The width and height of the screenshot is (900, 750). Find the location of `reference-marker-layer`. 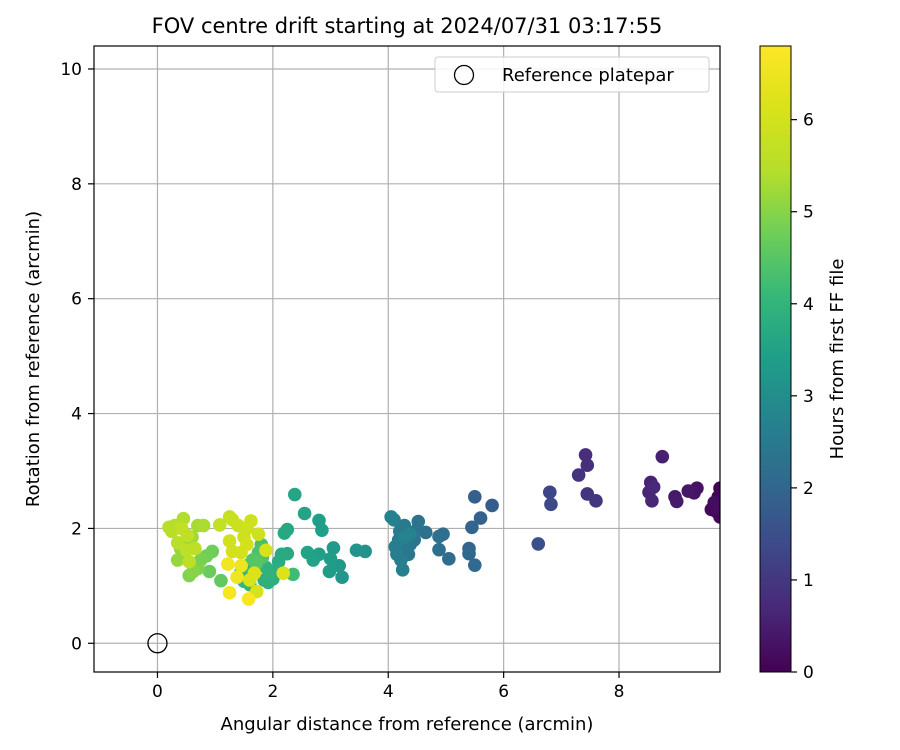

reference-marker-layer is located at coordinates (157, 643).